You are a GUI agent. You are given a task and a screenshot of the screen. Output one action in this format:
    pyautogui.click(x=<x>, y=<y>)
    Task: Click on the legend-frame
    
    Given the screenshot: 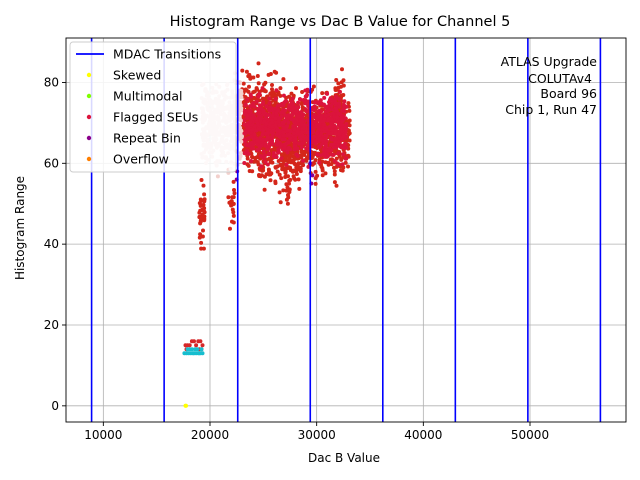 What is the action you would take?
    pyautogui.click(x=153, y=107)
    